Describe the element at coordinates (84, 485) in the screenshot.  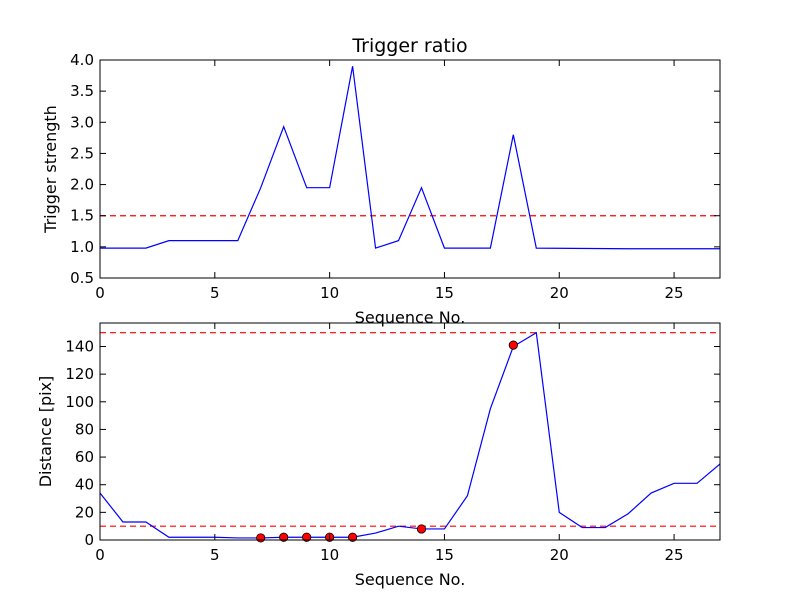
I see `y-tick-label: 40` at that location.